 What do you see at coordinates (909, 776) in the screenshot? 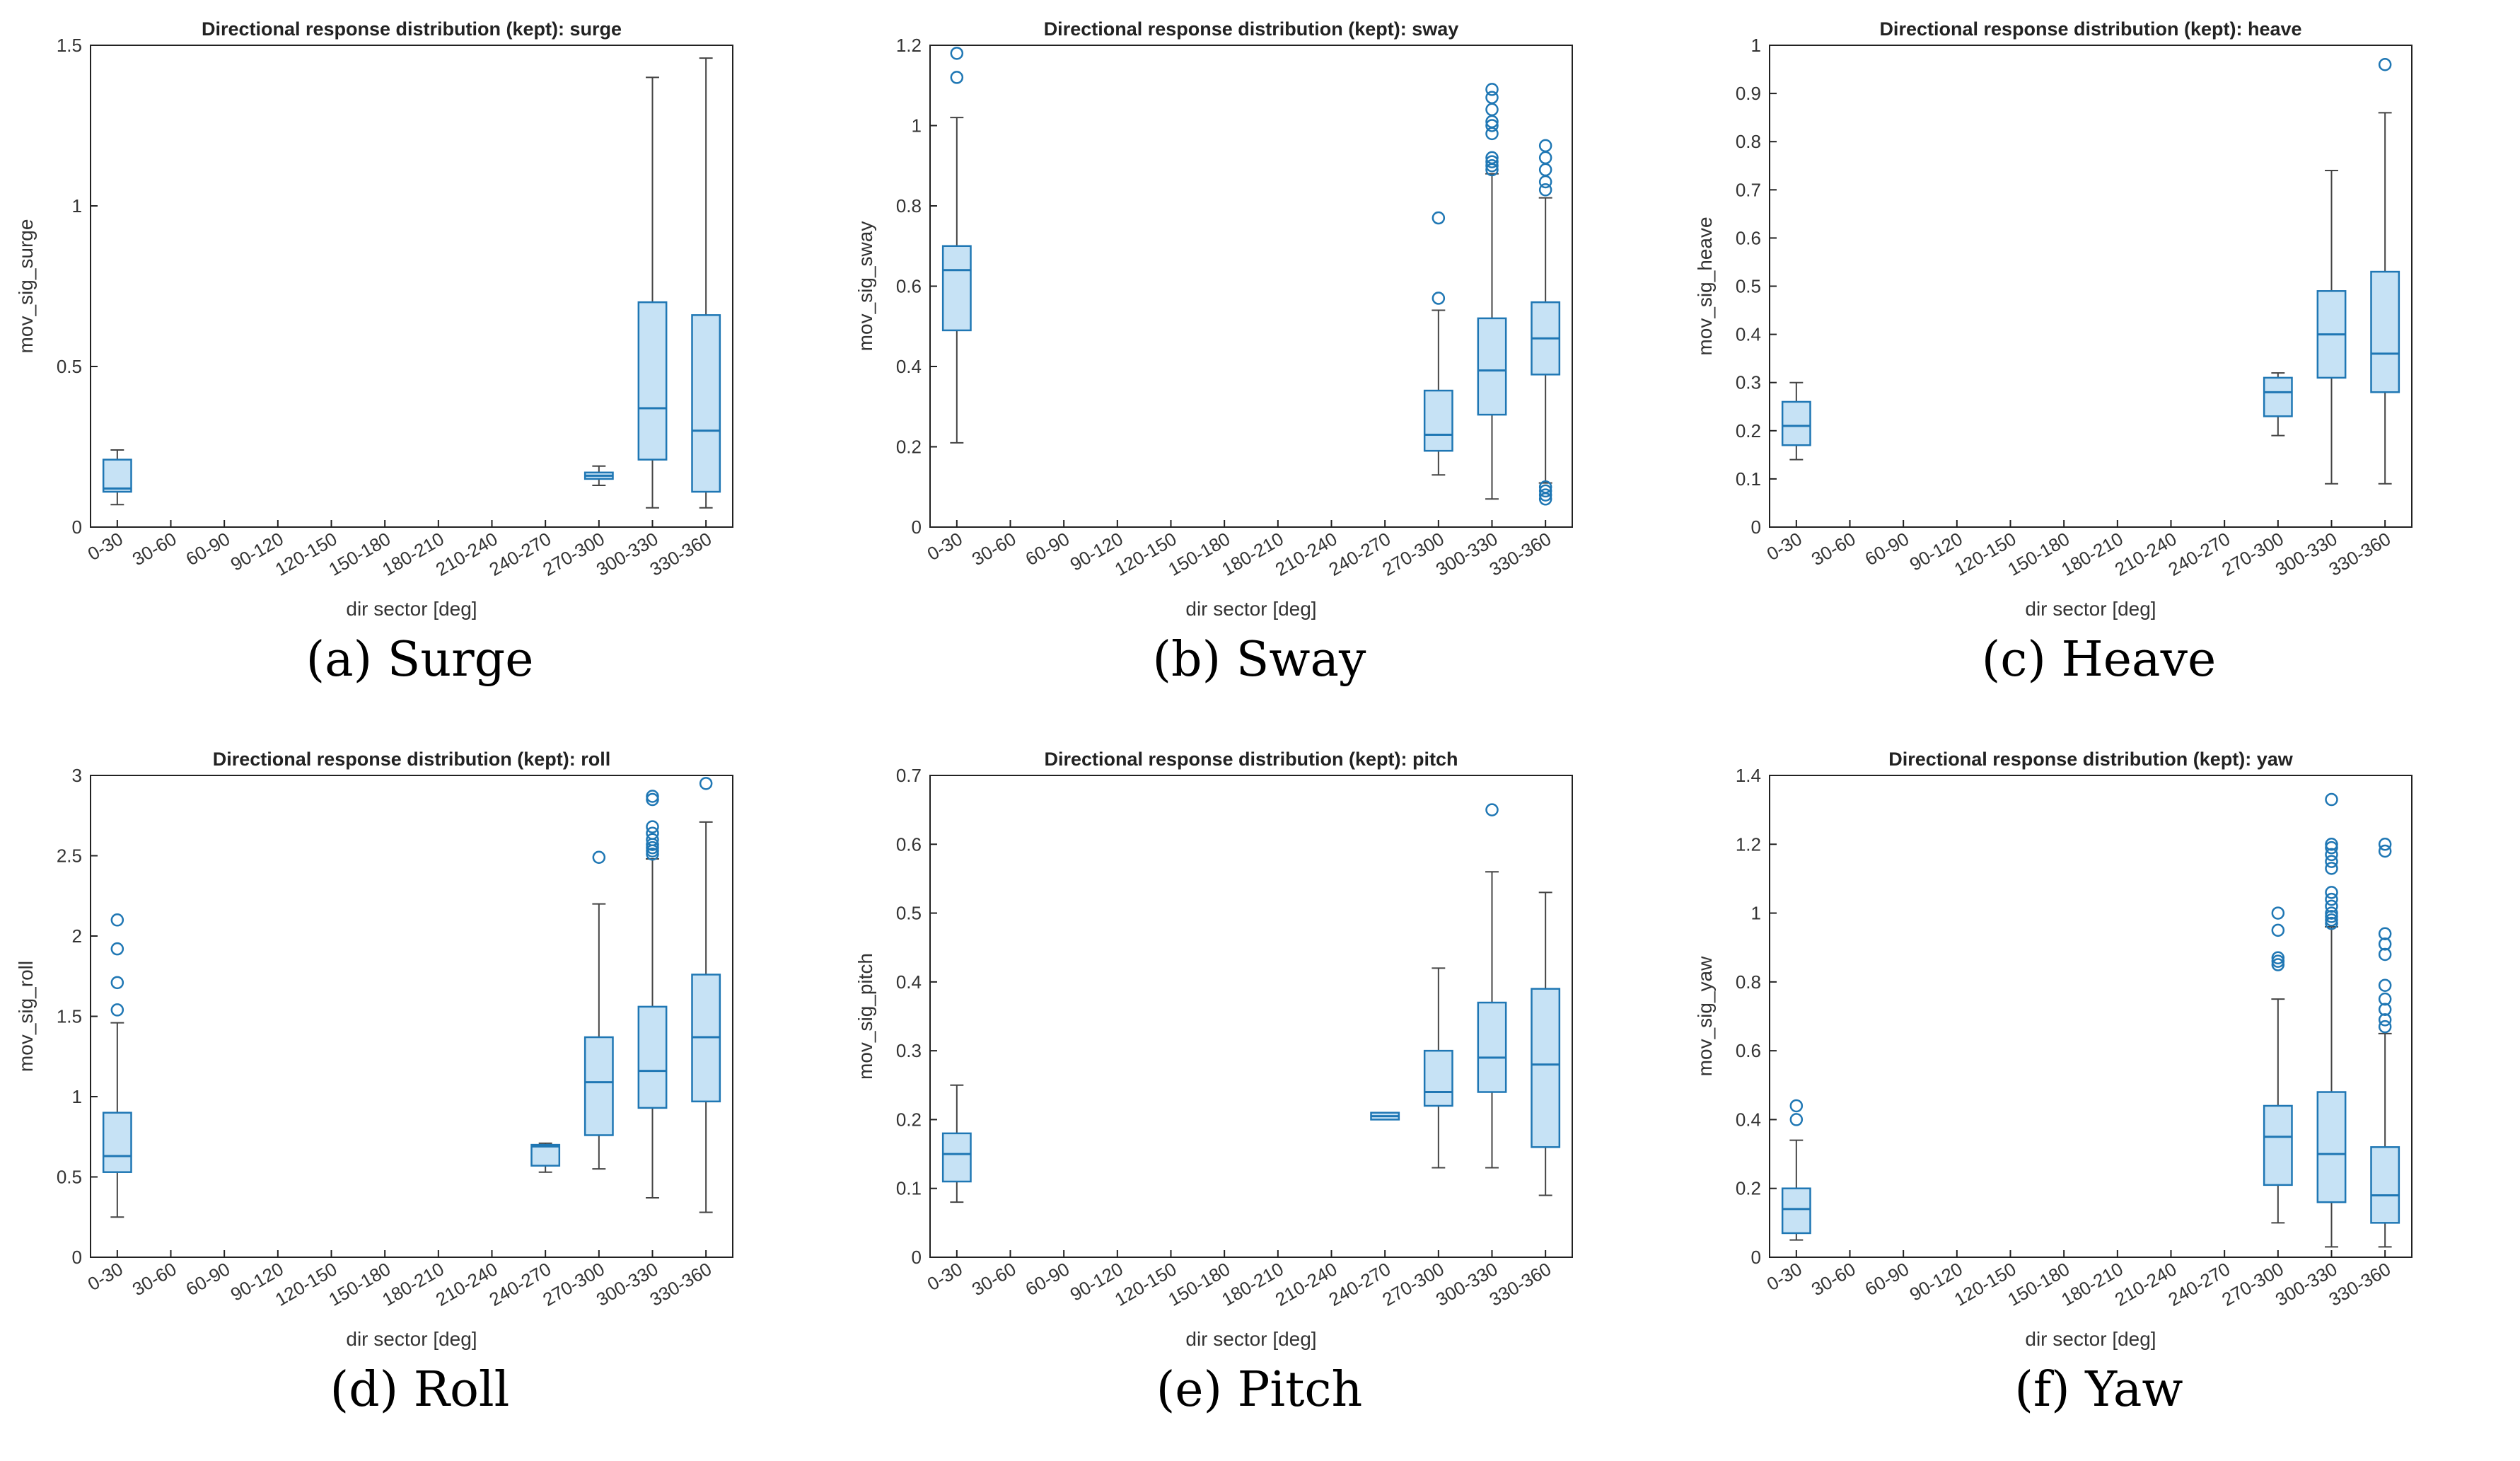
I see `y-tick-label: 0.7` at bounding box center [909, 776].